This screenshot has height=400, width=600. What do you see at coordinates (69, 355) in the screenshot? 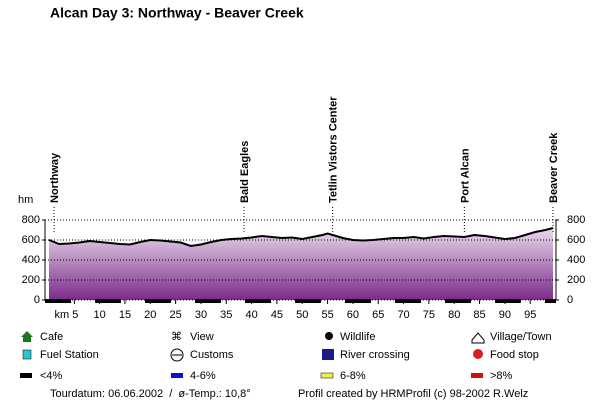
I see `legend-label: Fuel Station` at bounding box center [69, 355].